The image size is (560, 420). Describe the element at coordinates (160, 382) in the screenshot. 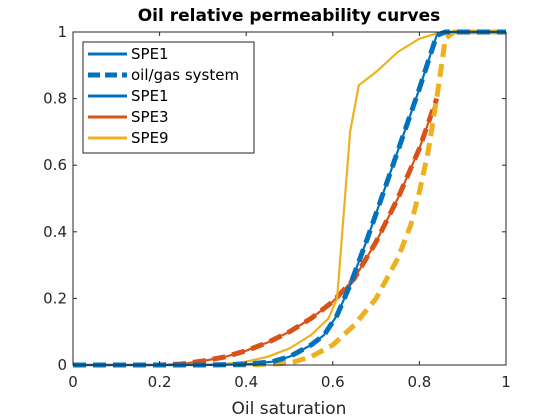

I see `x-tick-label: 0.2` at that location.